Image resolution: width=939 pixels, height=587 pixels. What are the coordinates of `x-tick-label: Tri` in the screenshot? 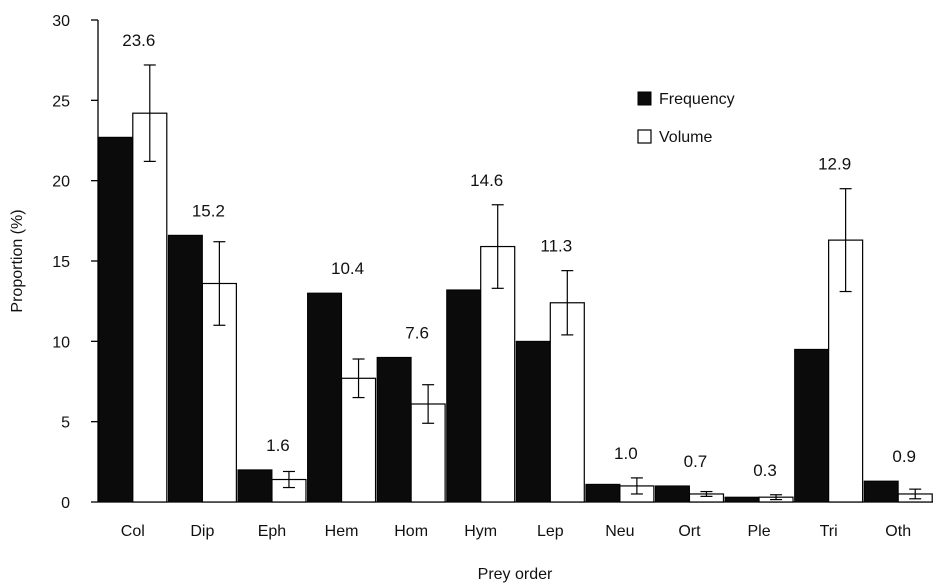 It's located at (829, 531).